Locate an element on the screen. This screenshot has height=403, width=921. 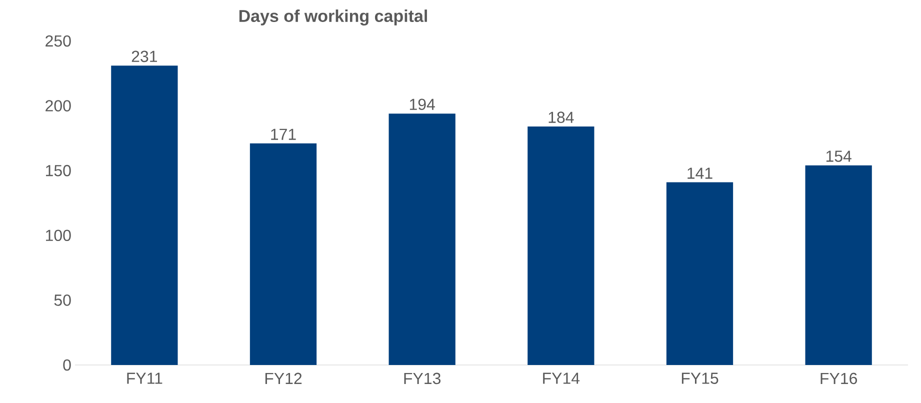
data-label: 231 is located at coordinates (144, 56).